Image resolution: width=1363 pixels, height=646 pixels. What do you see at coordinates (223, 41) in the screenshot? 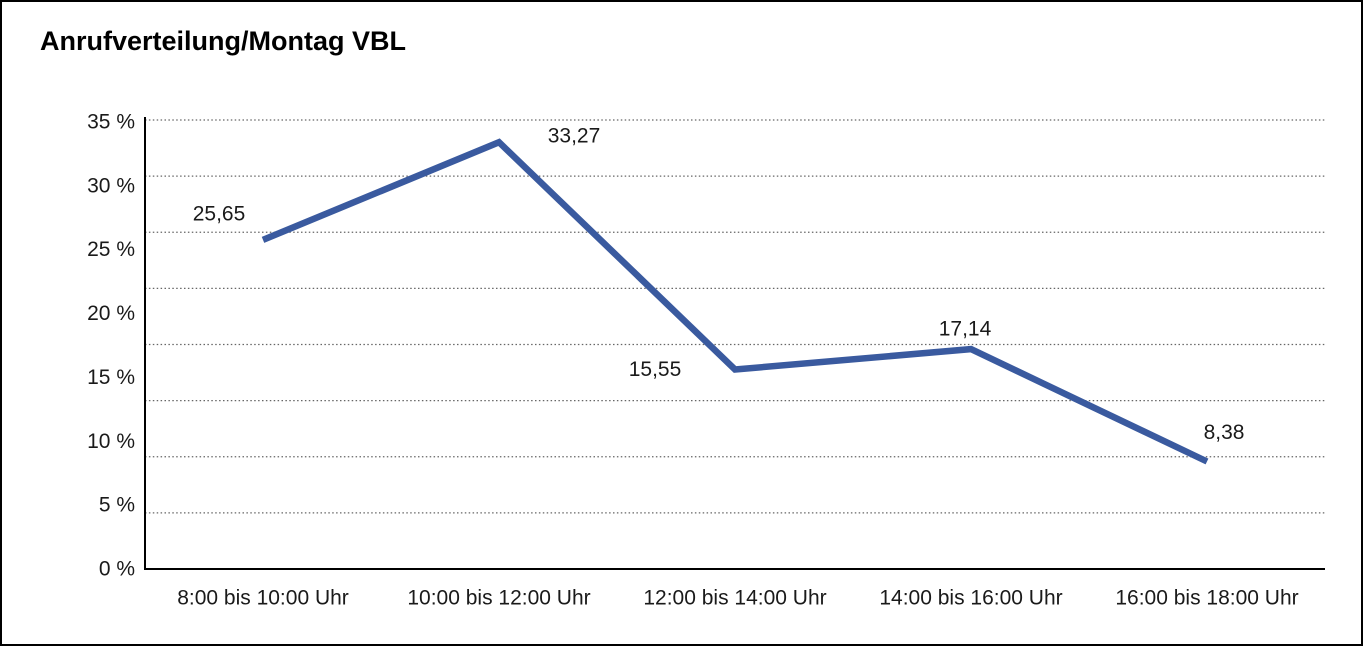
I see `chart-title: Anrufverteilung/Montag VBL` at bounding box center [223, 41].